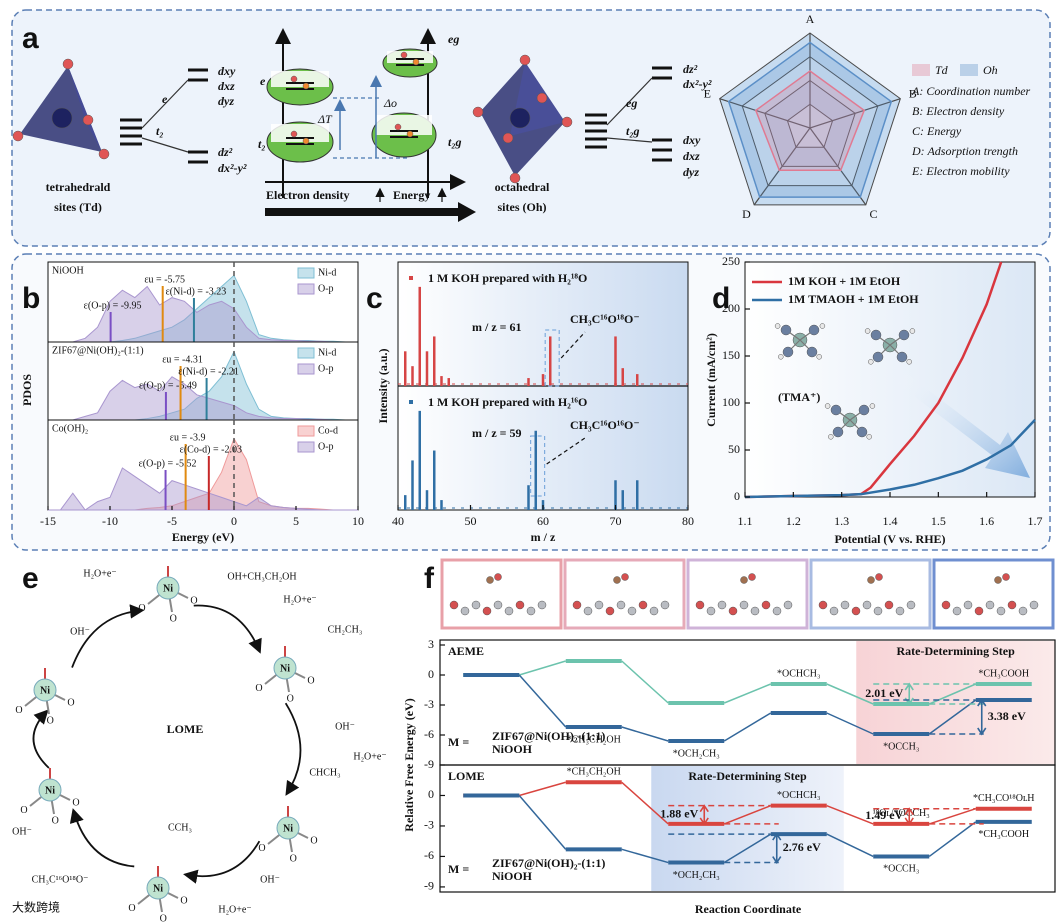  I want to click on legend-prefix: M =, so click(458, 742).